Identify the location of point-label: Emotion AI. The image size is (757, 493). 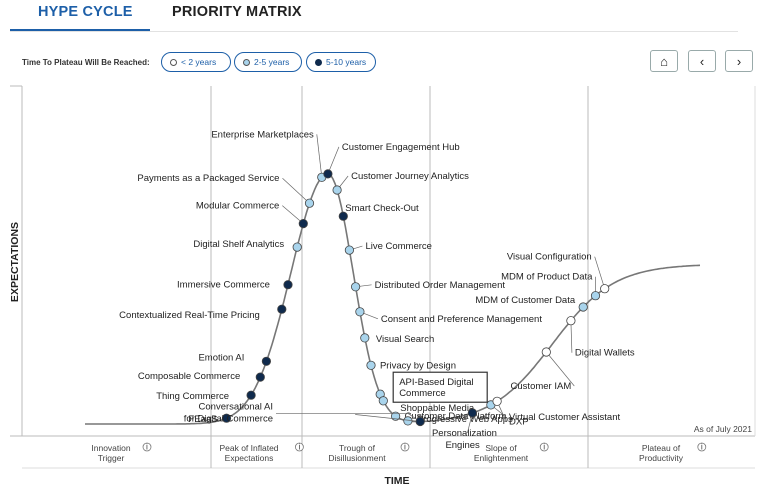
(221, 357).